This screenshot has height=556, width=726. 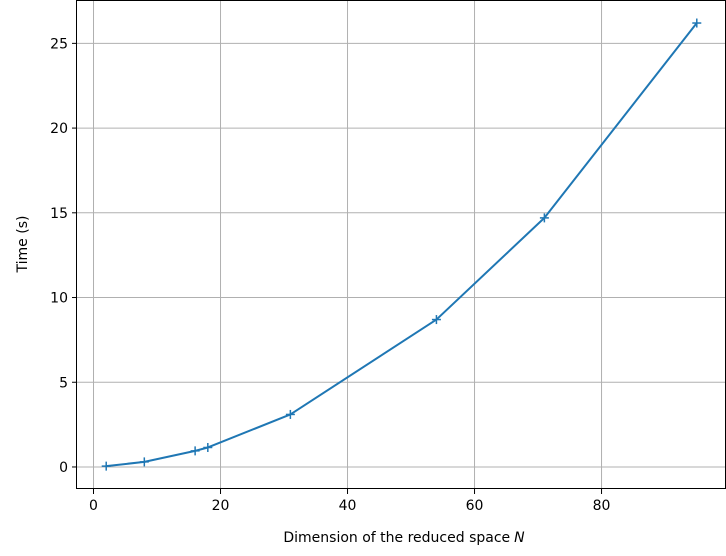 I want to click on x-tick-label: 20, so click(x=221, y=506).